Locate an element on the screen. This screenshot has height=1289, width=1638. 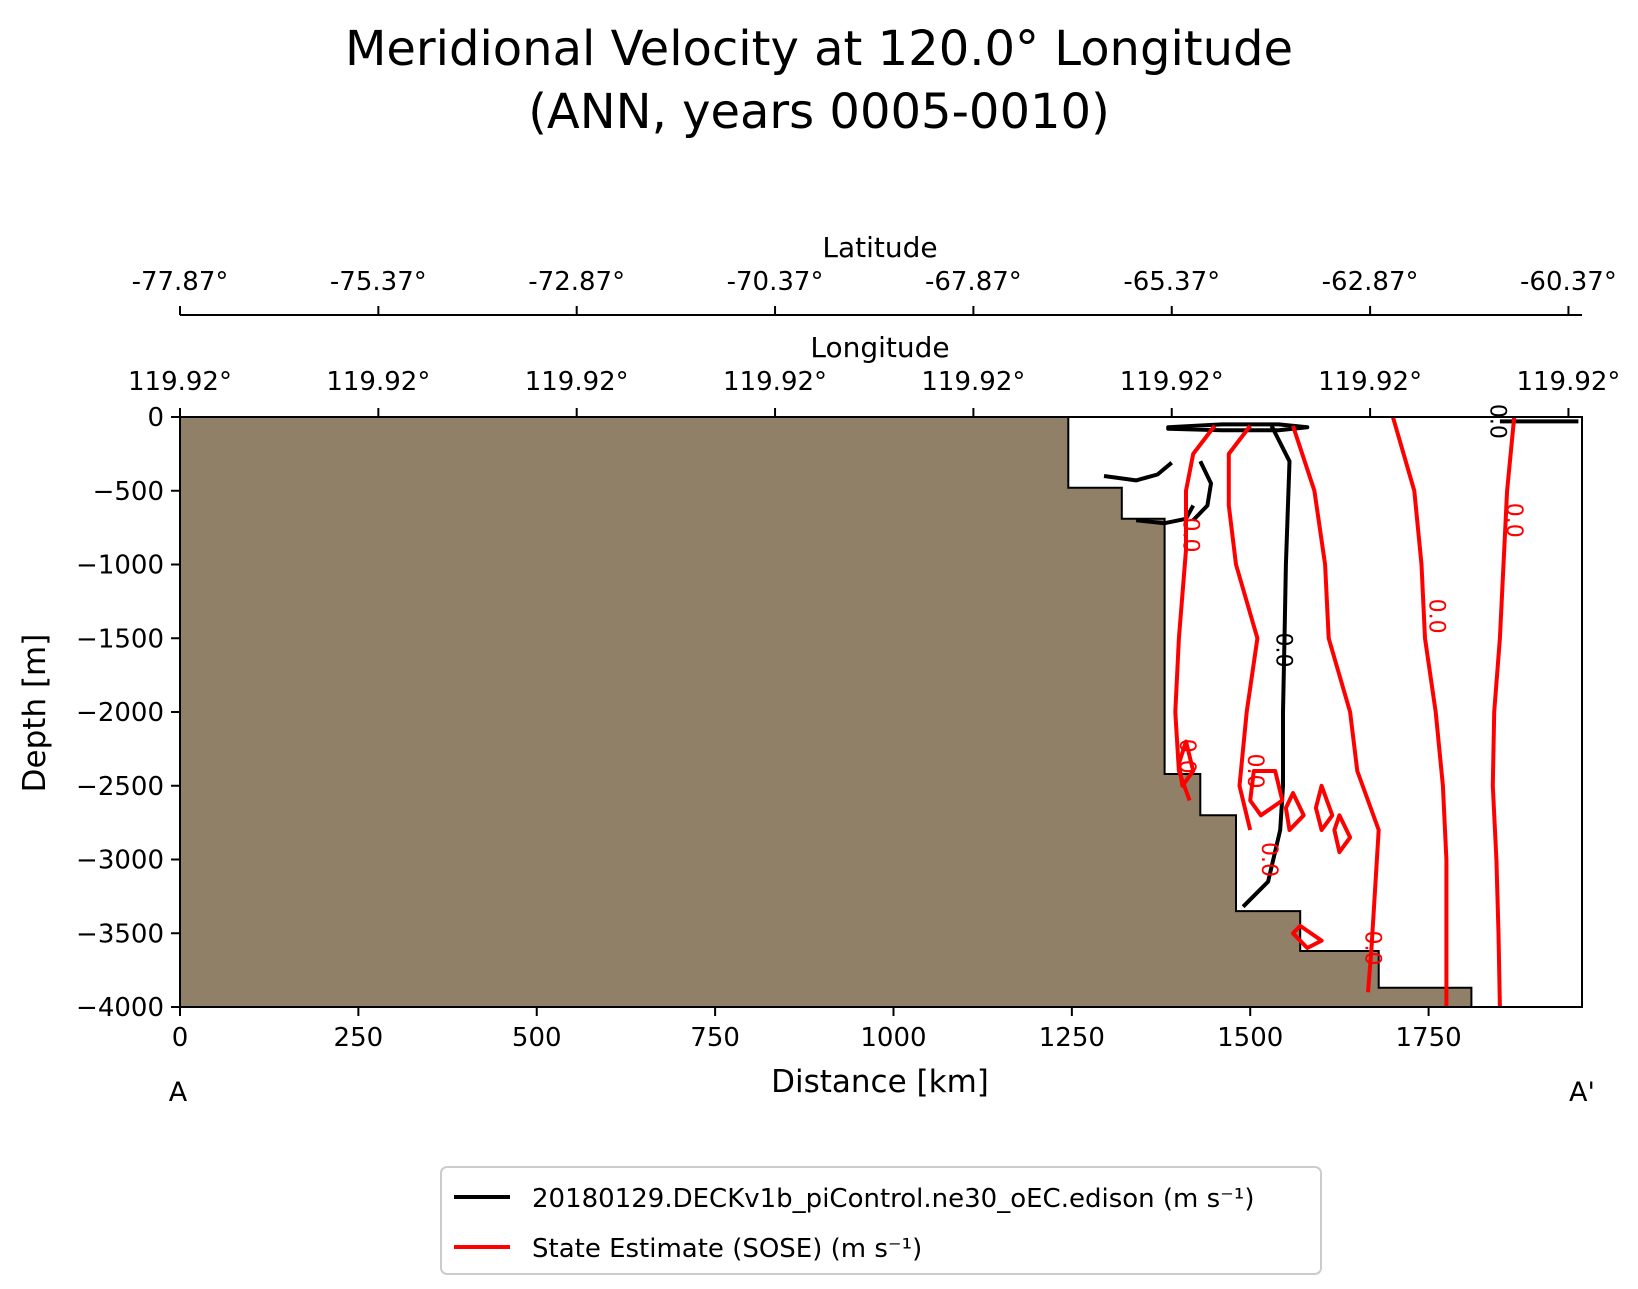
x-tick-label: 1250 is located at coordinates (1072, 1038).